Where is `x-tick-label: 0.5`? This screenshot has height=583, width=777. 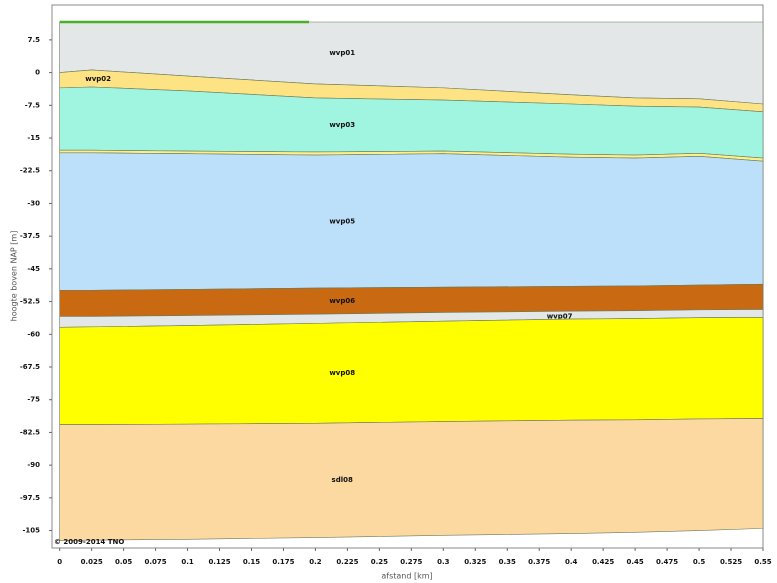 x-tick-label: 0.5 is located at coordinates (699, 562).